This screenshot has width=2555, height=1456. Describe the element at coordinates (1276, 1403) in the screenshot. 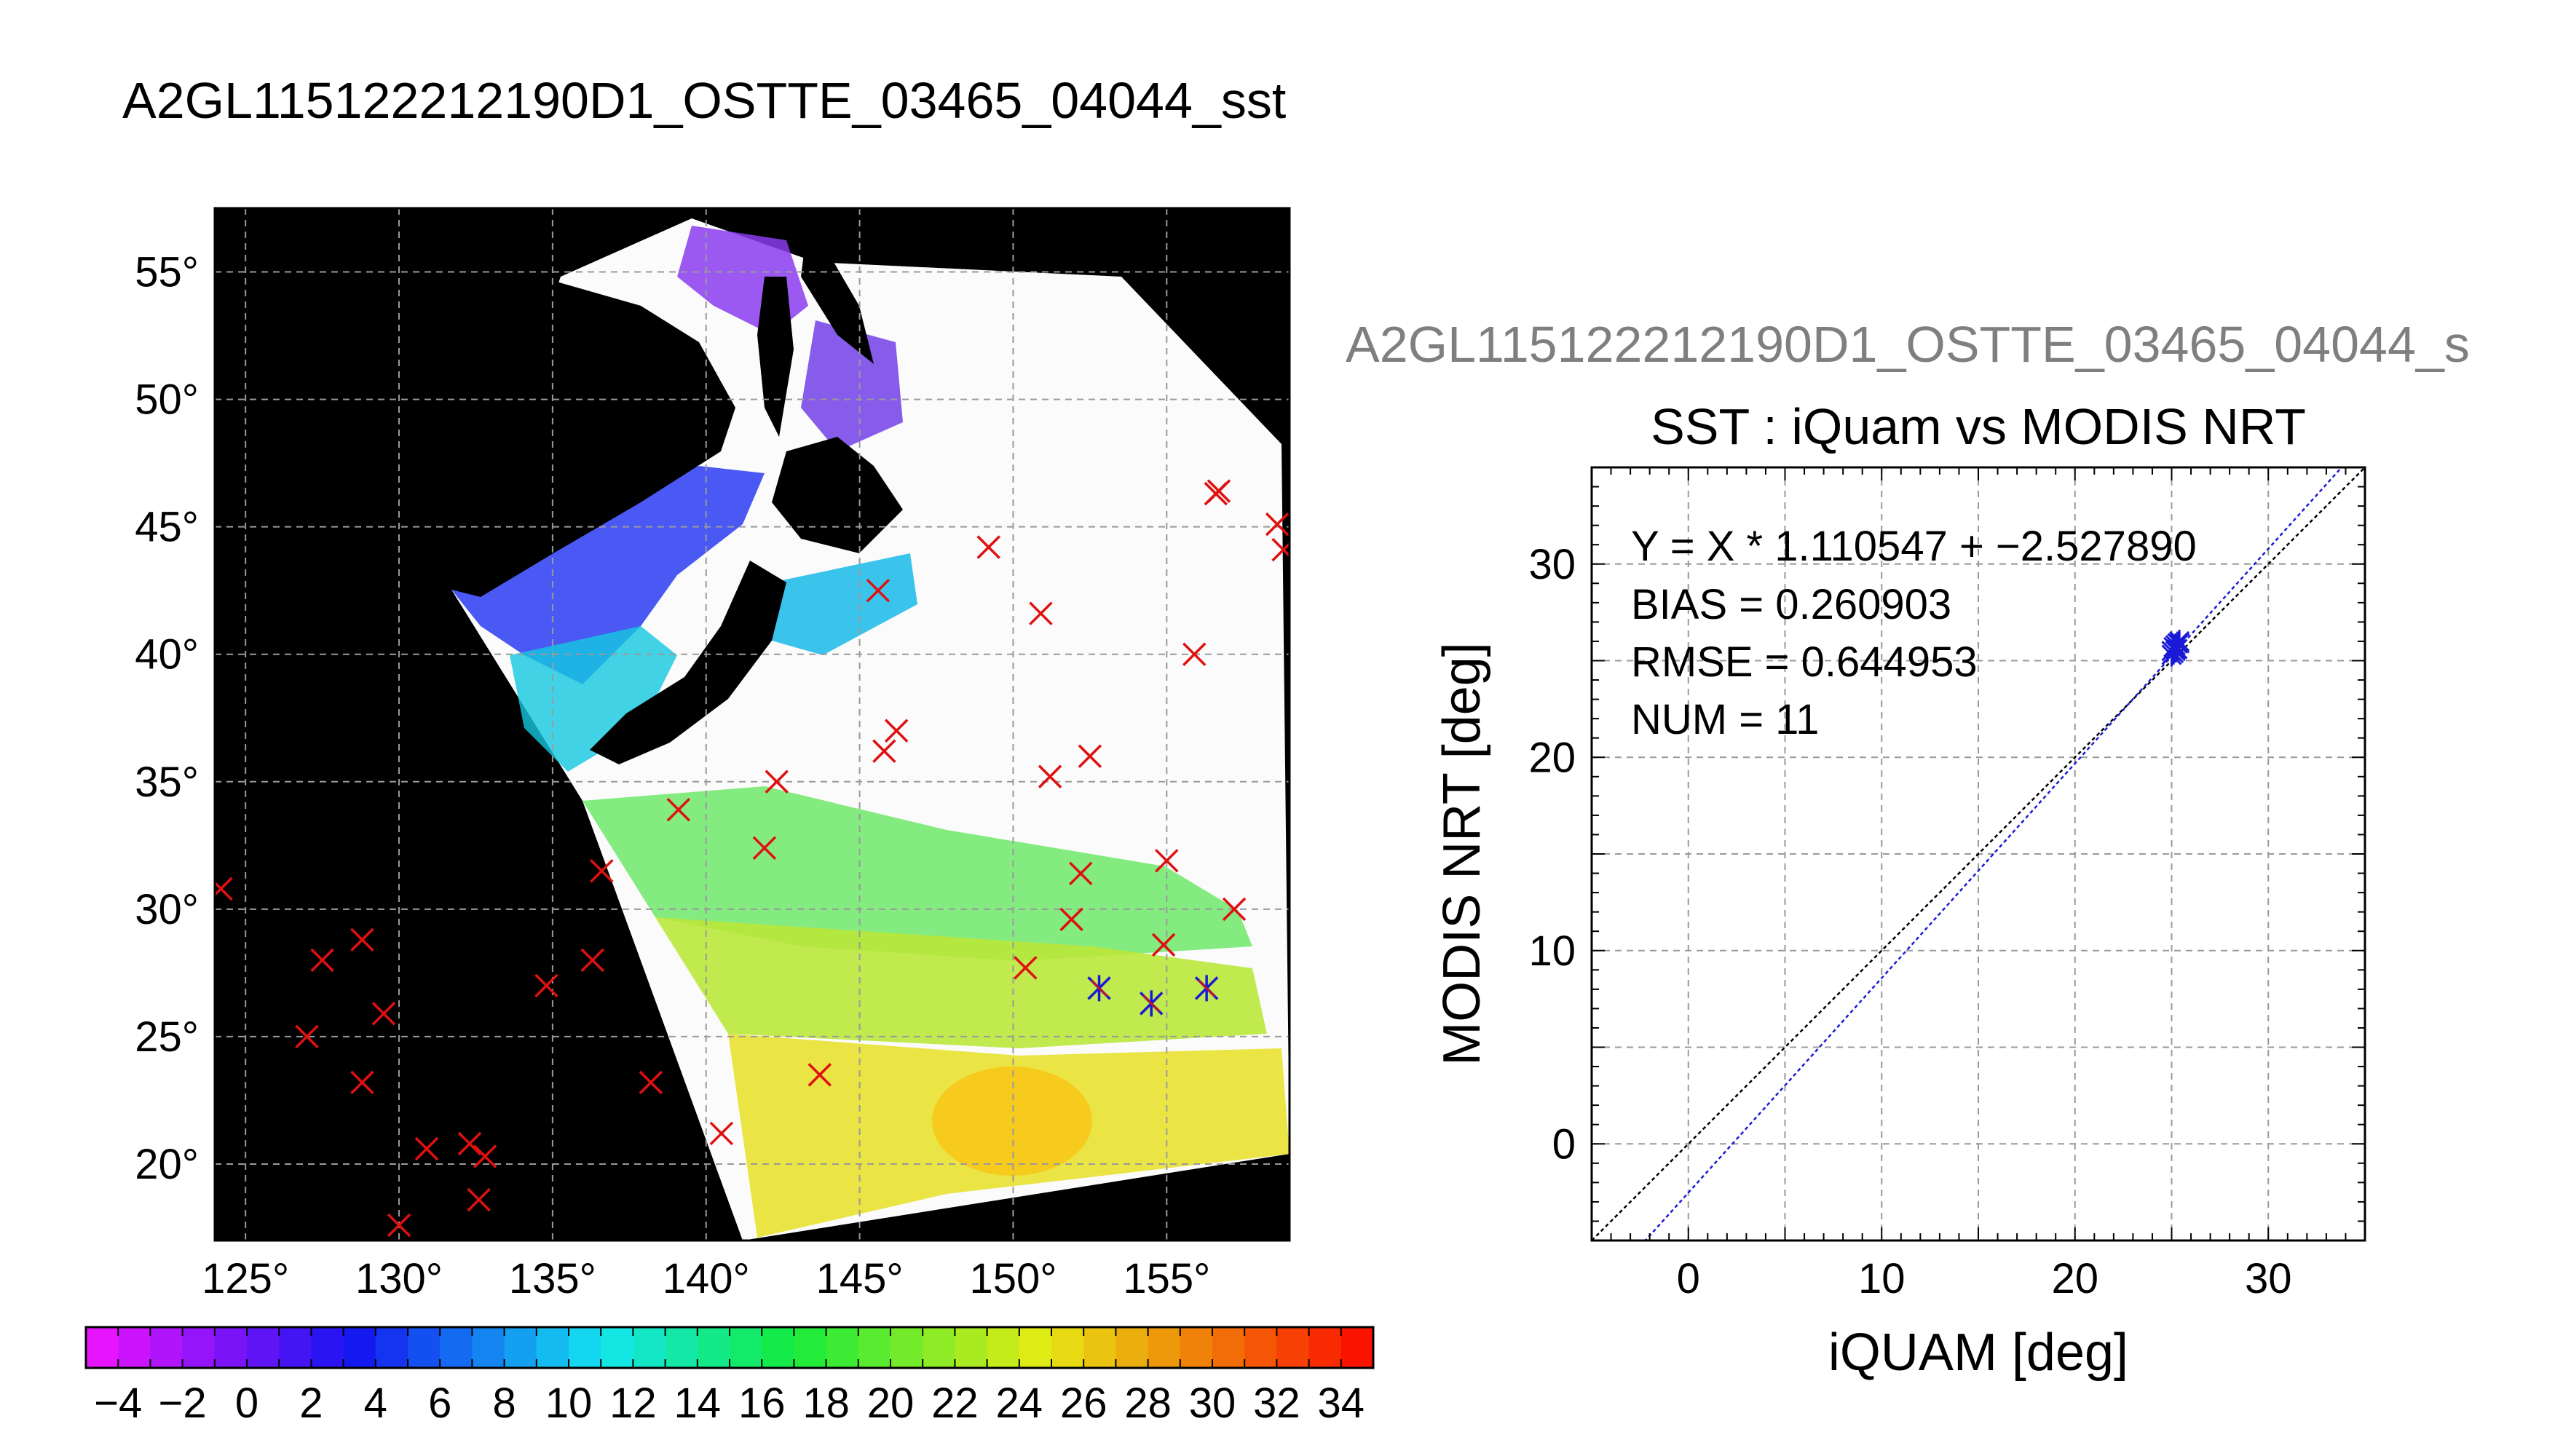

I see `colorbar-tick-label: 32` at that location.